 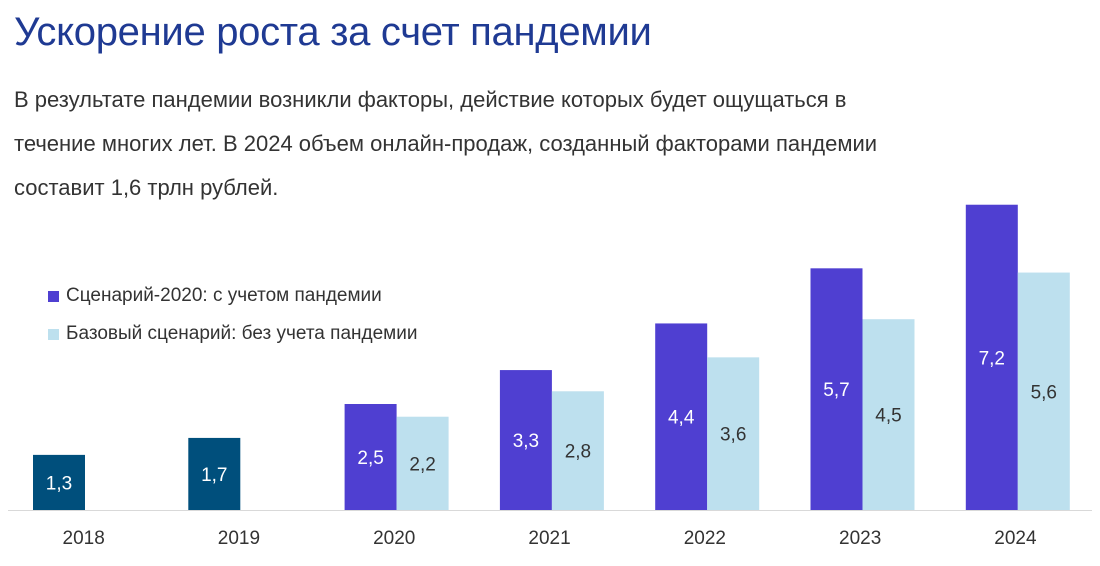 I want to click on data-label: 4,4, so click(x=681, y=418).